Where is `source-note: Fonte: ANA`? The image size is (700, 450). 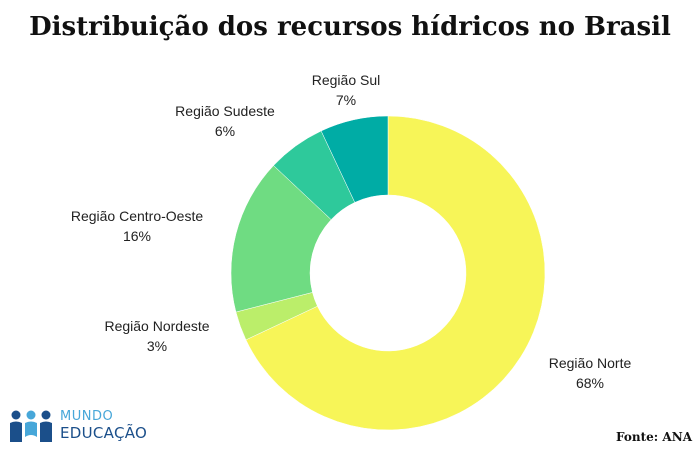 source-note: Fonte: ANA is located at coordinates (654, 437).